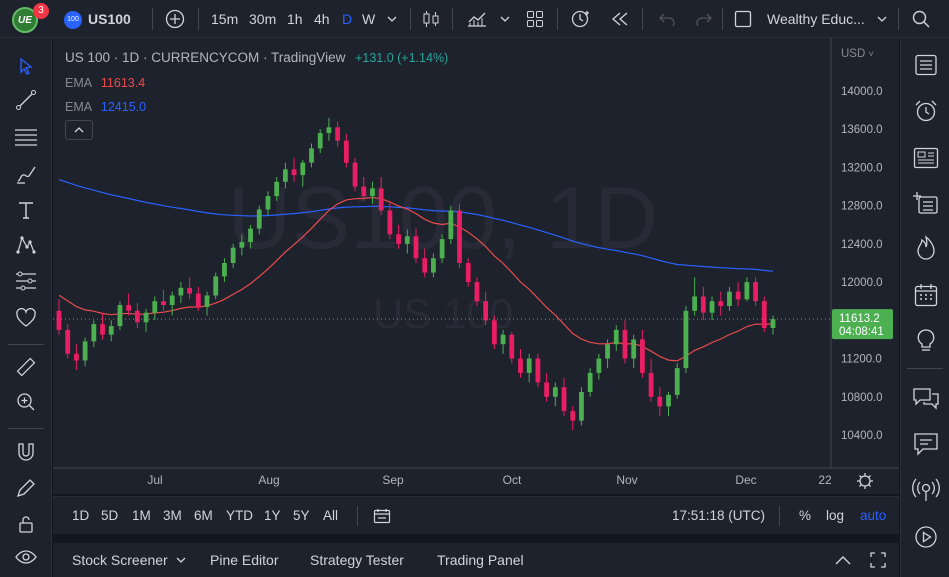 Image resolution: width=949 pixels, height=577 pixels. Describe the element at coordinates (926, 111) in the screenshot. I see `alarm-clock-icon` at that location.